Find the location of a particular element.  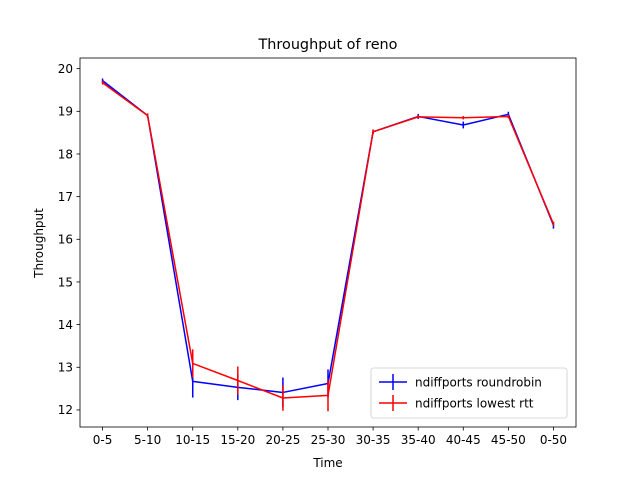

y-axis-label: Throughput is located at coordinates (39, 243).